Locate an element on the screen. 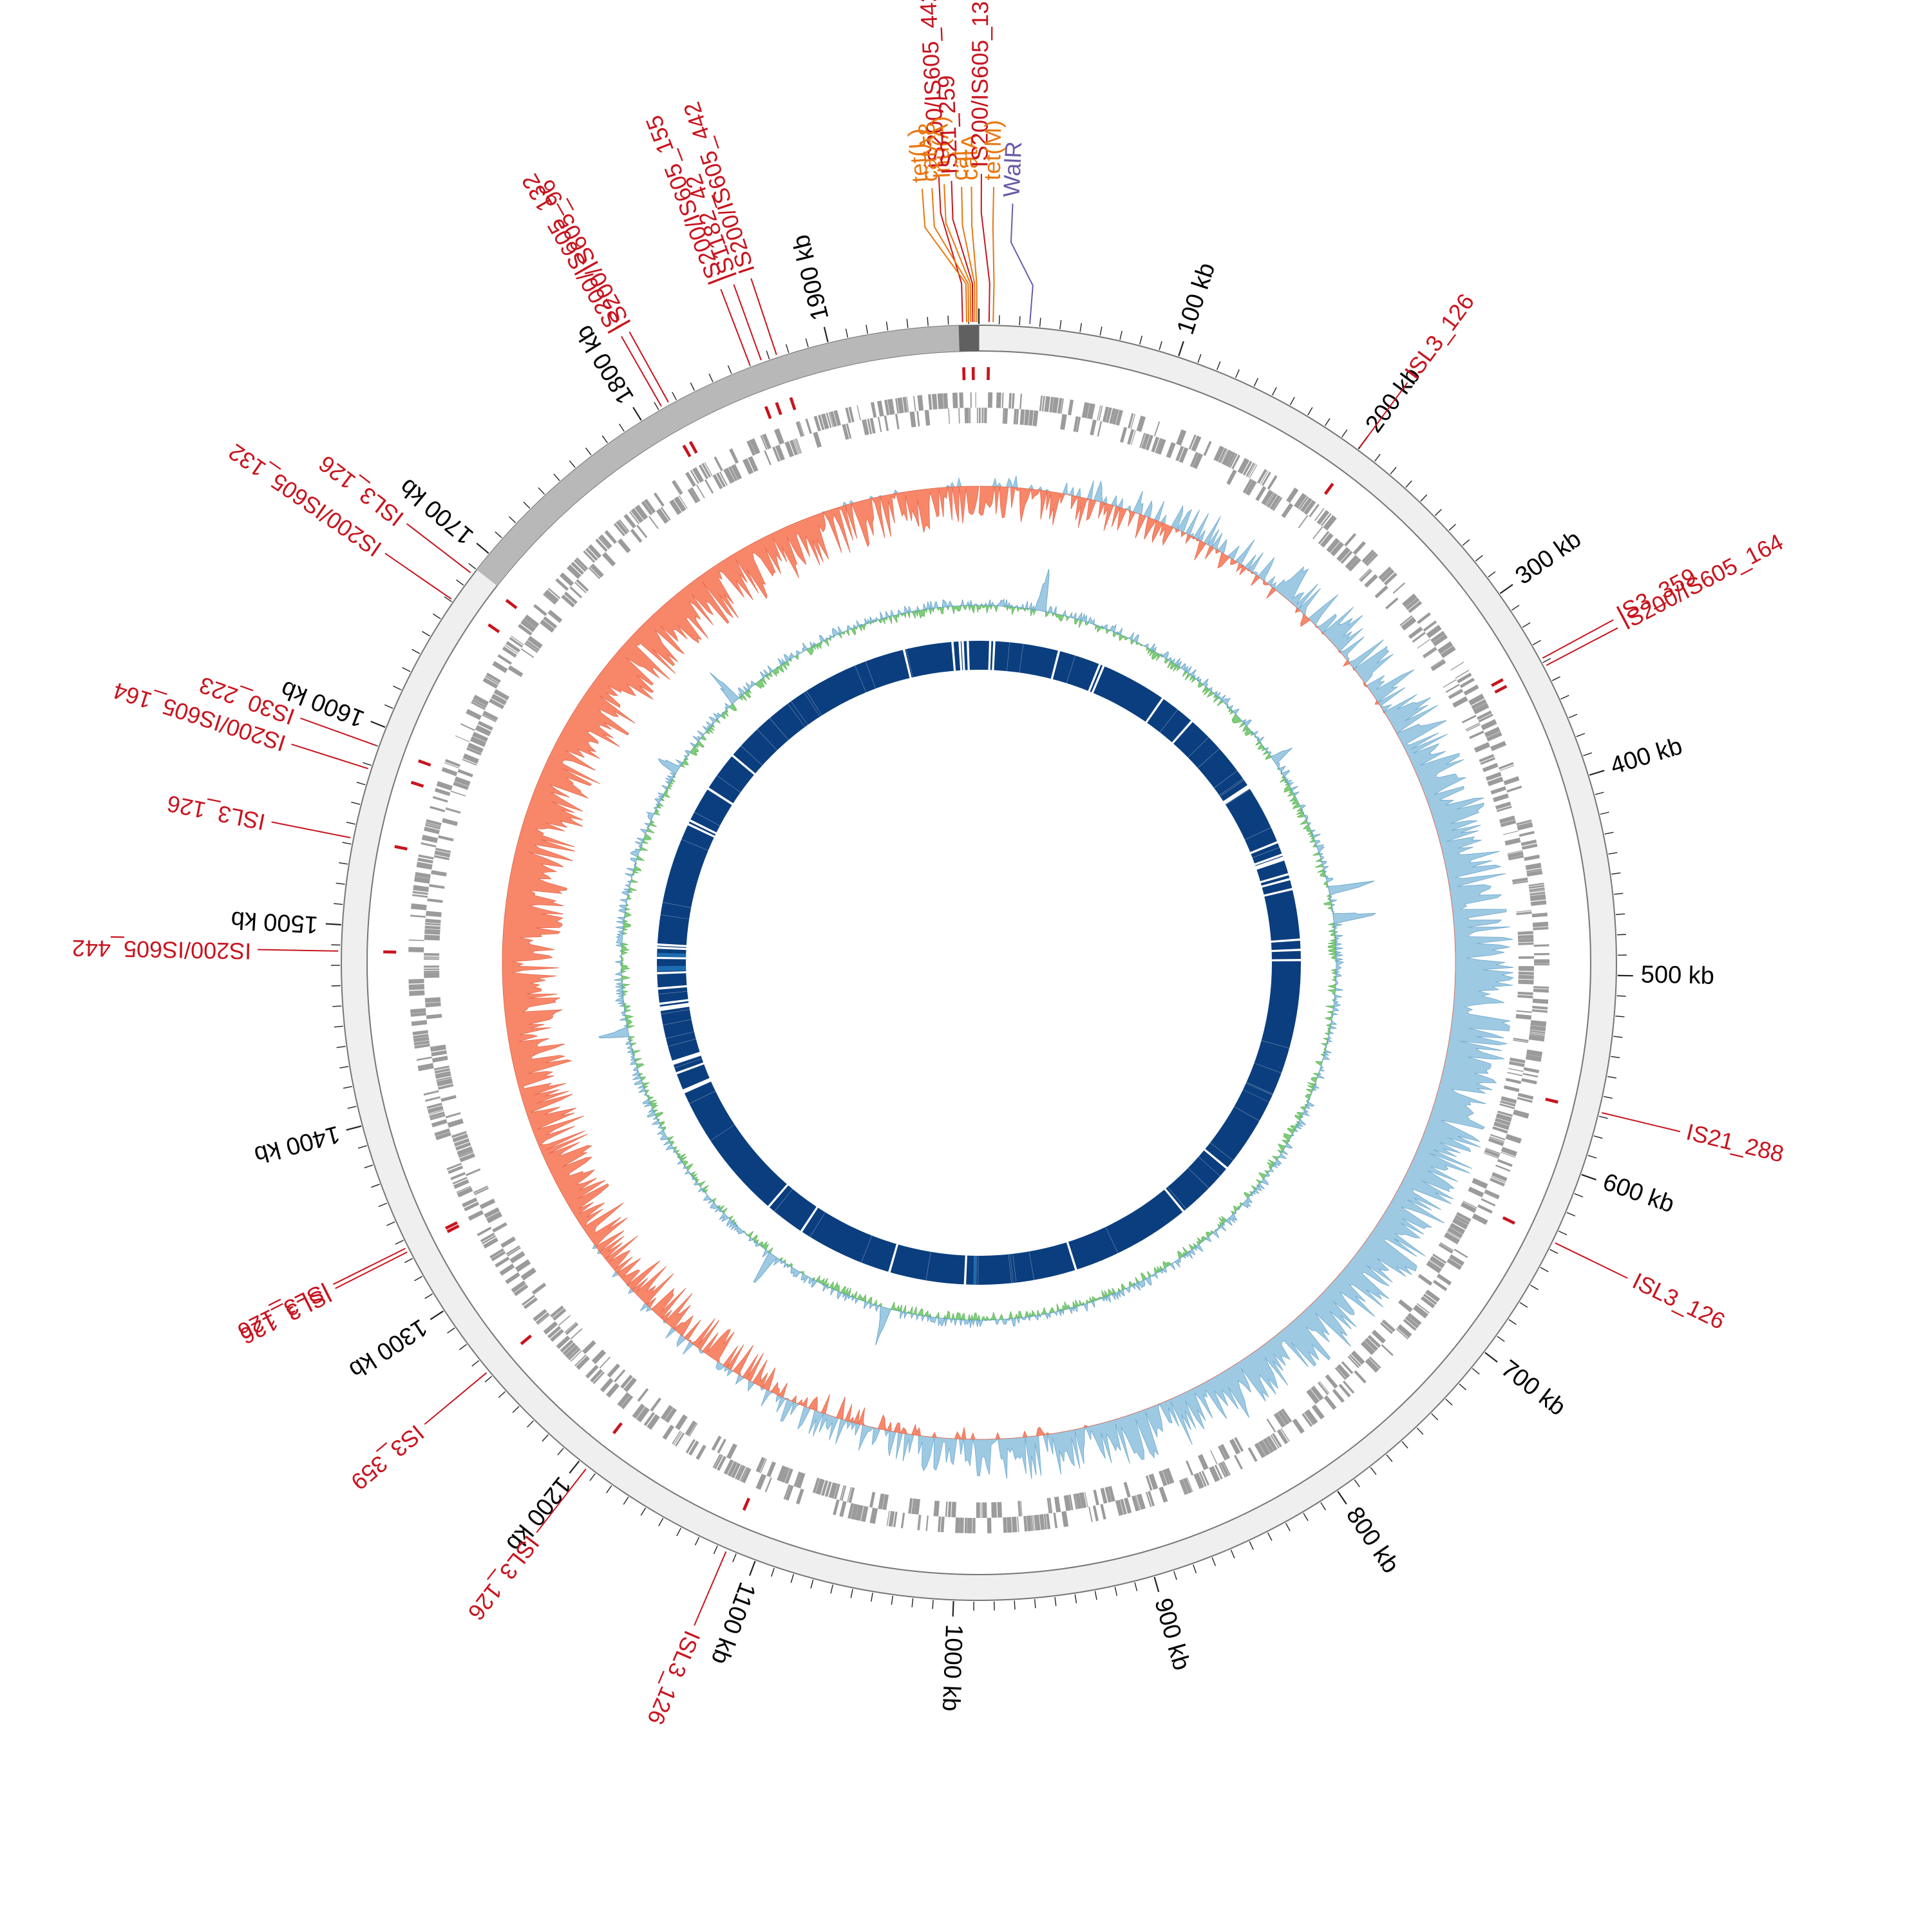 The height and width of the screenshot is (1932, 1932). tick-label: 1400 kb is located at coordinates (297, 1144).